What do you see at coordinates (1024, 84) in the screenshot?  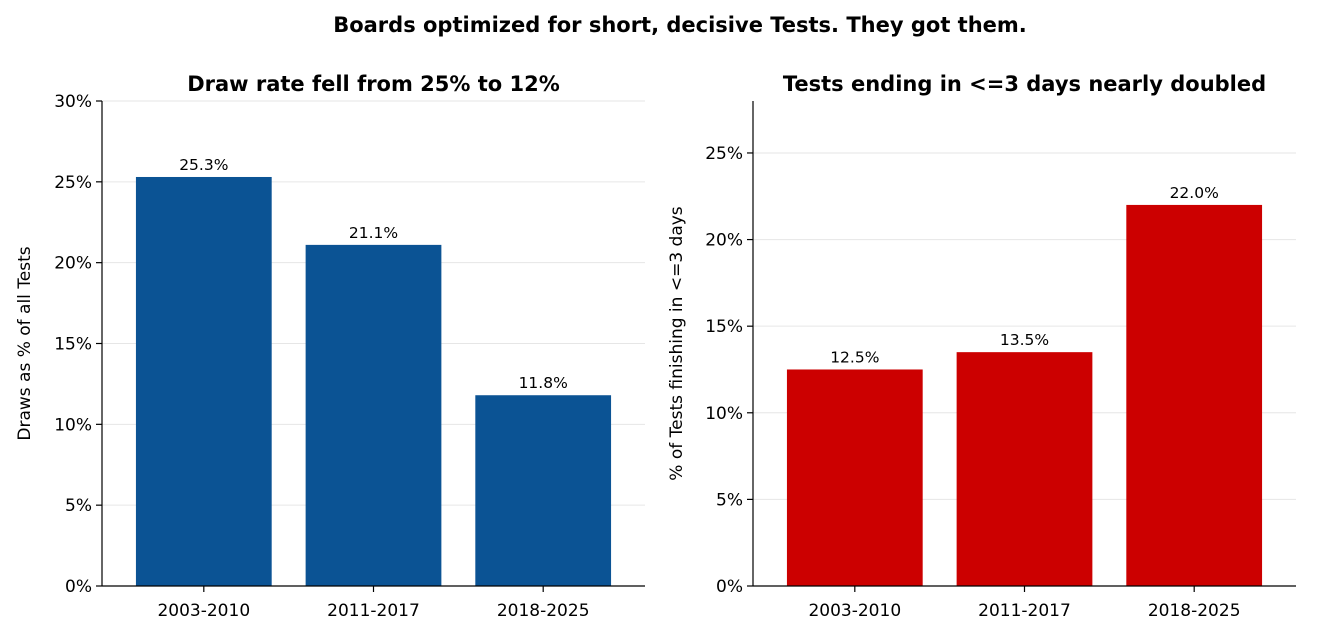 I see `chart-title: Tests ending in <=3 days nearly doubled` at bounding box center [1024, 84].